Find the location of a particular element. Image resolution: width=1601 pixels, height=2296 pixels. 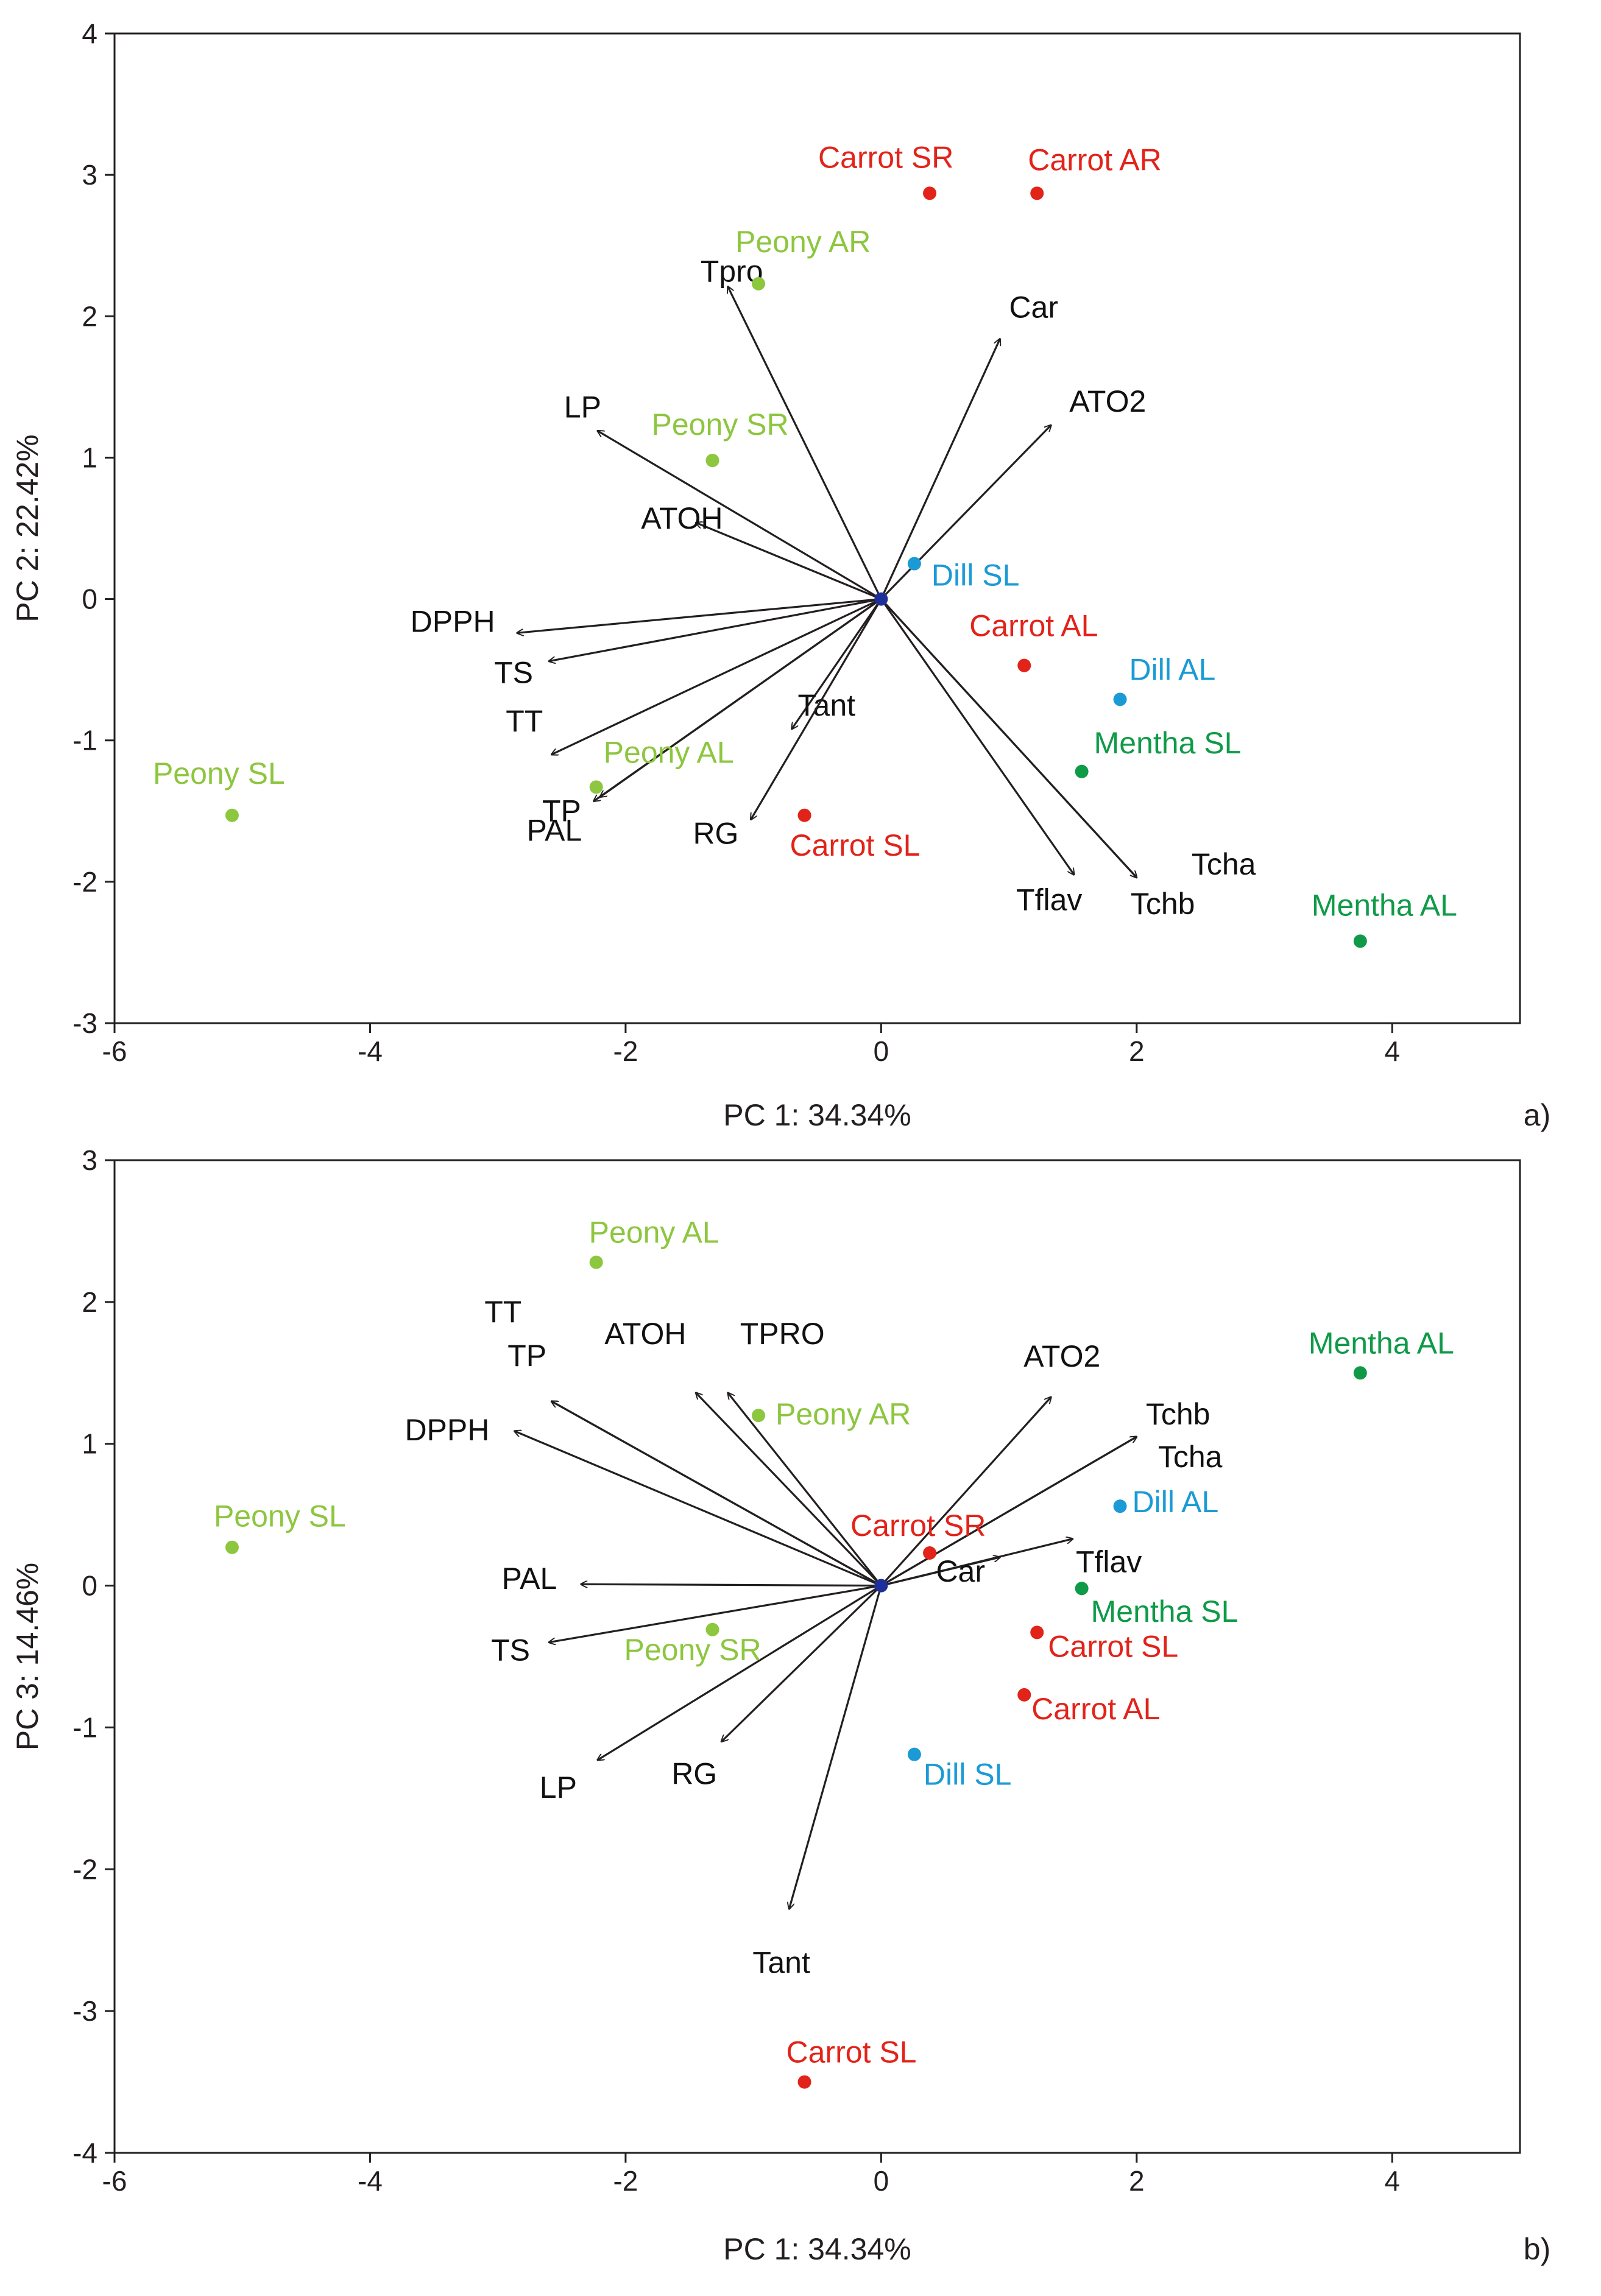

loading-vector-tcha is located at coordinates (1008, 1511).